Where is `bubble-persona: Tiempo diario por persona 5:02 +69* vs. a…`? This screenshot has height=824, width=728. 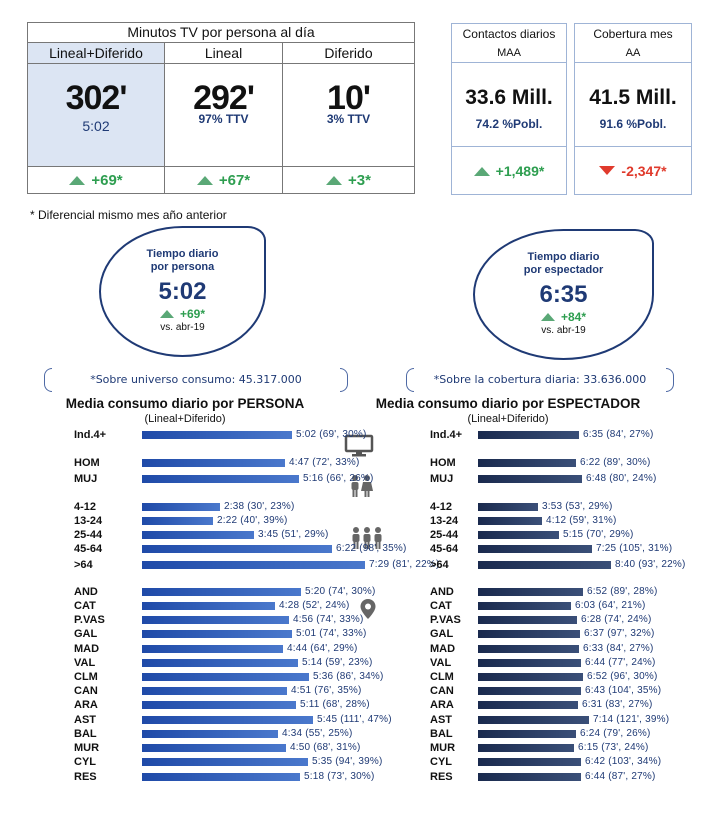 bubble-persona: Tiempo diario por persona 5:02 +69* vs. a… is located at coordinates (182, 291).